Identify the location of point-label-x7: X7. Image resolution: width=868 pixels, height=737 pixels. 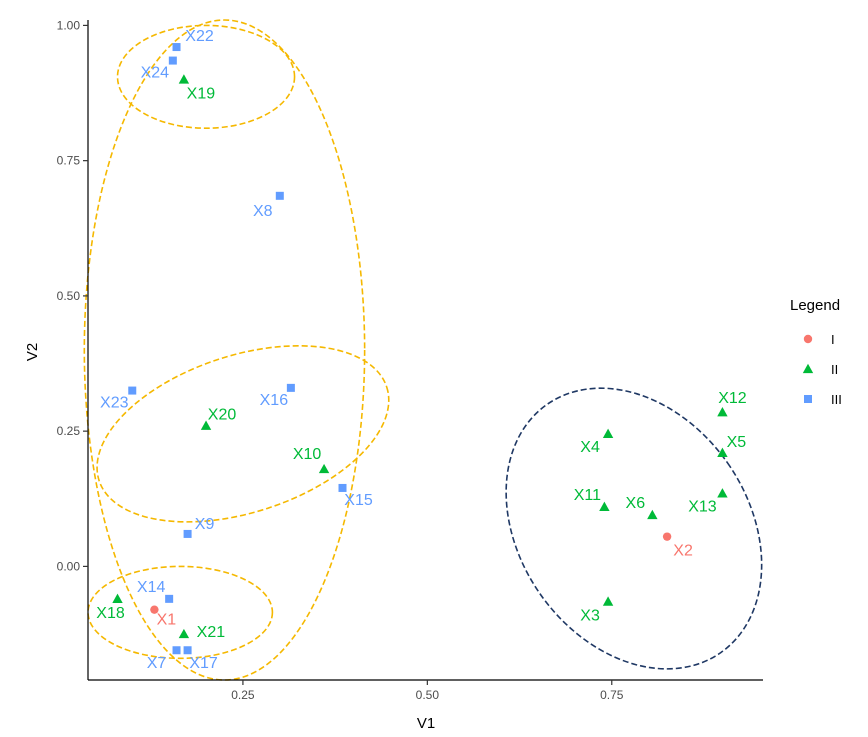
(157, 663).